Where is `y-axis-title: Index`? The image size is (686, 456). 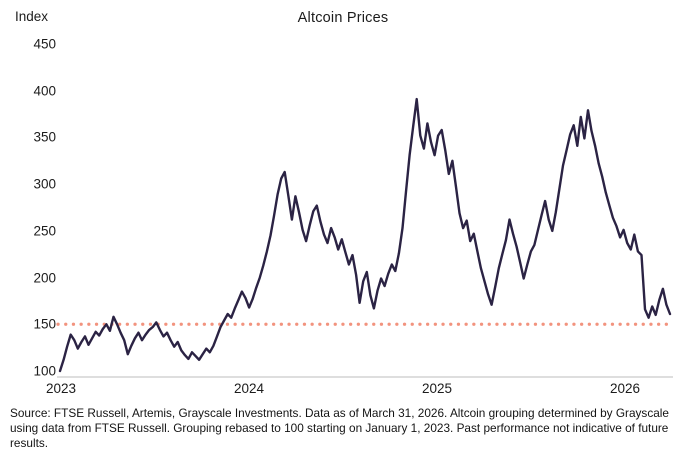
y-axis-title: Index is located at coordinates (32, 16).